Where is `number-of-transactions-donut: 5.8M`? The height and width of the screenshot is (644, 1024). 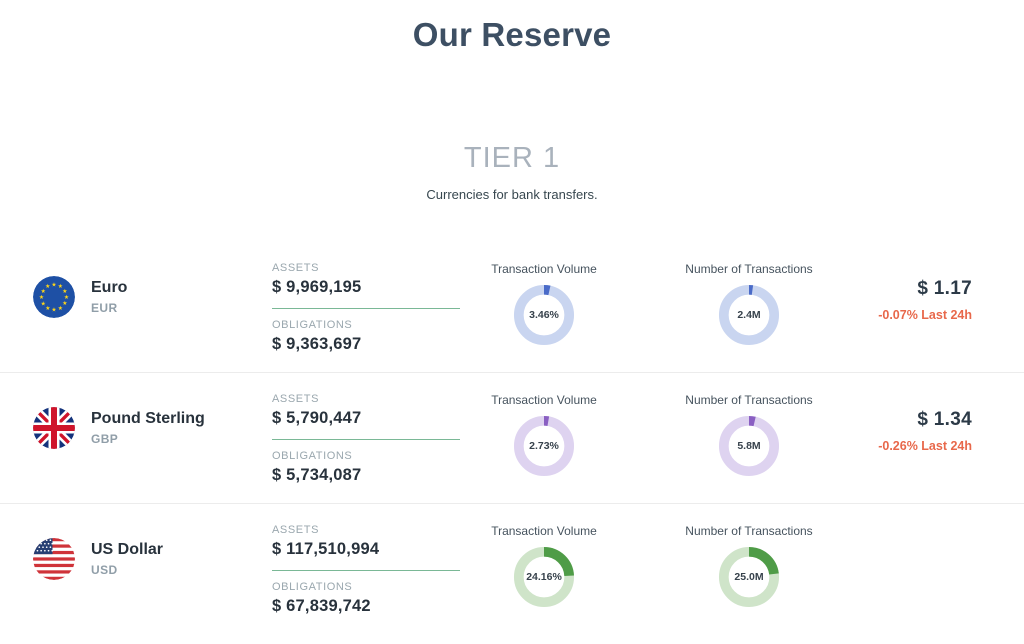 number-of-transactions-donut: 5.8M is located at coordinates (749, 446).